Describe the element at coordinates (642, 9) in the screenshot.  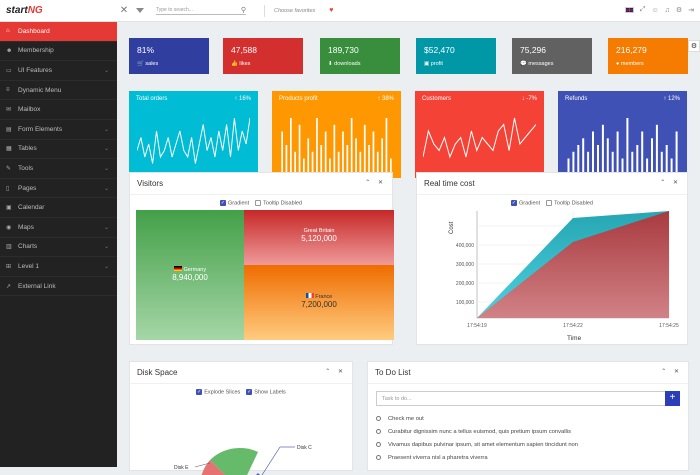
I see `expand-icon: ⤢` at that location.